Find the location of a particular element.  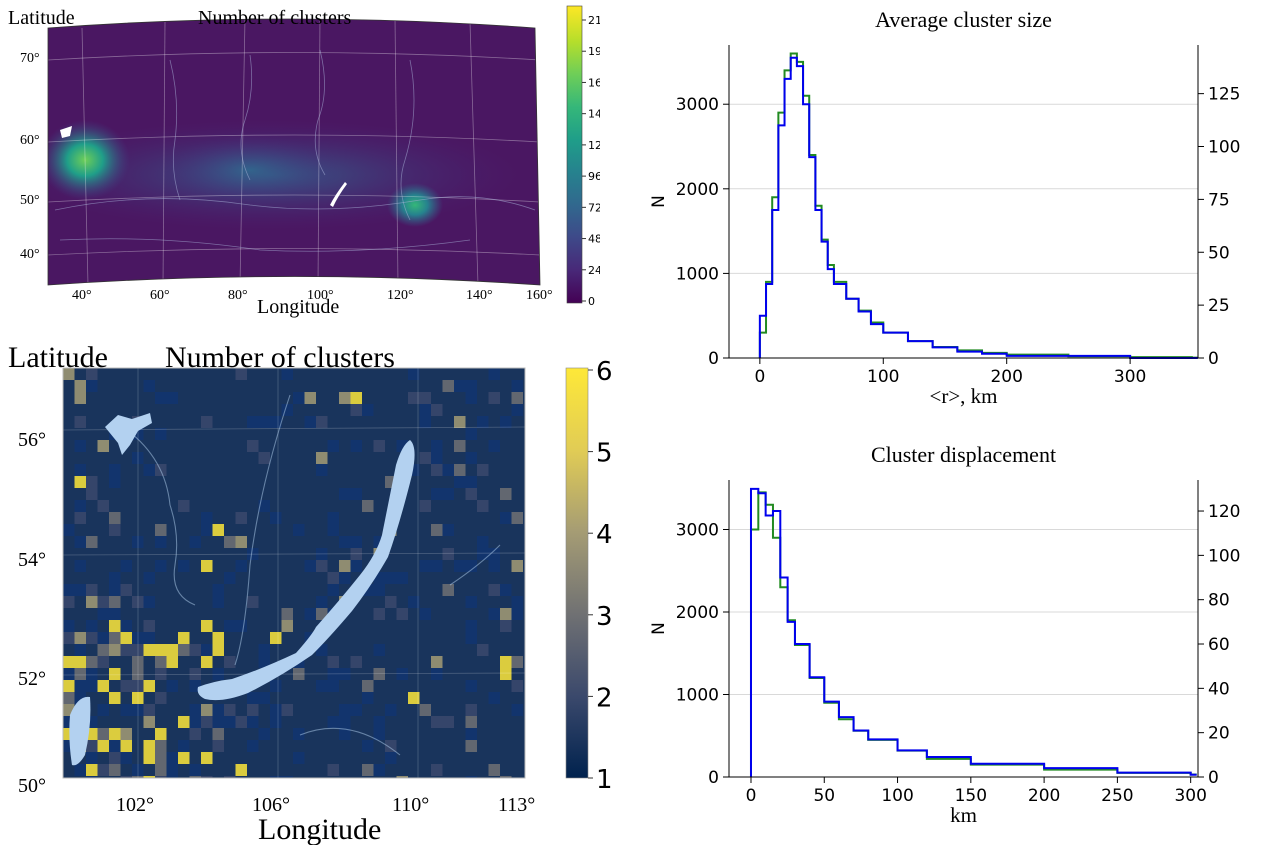

colorbar-tick-label: 5 is located at coordinates (604, 454).